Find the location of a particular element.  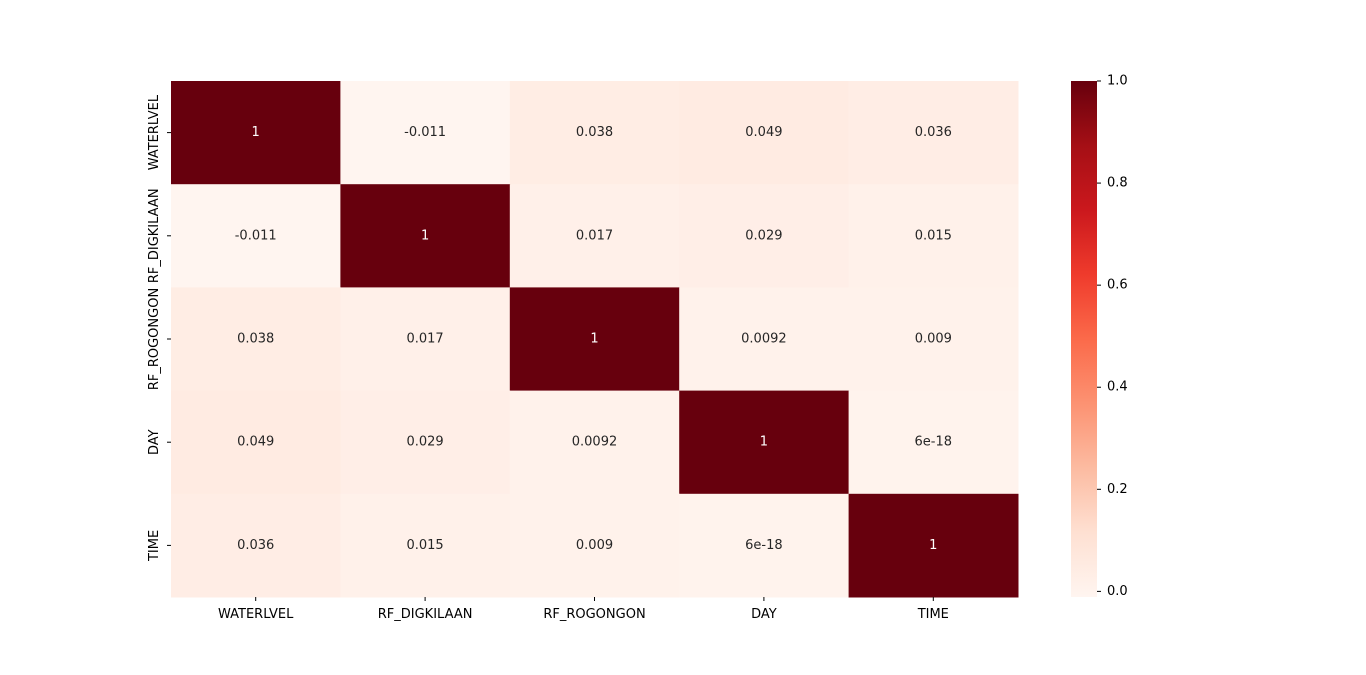

y-tick-label: TIME is located at coordinates (154, 546).